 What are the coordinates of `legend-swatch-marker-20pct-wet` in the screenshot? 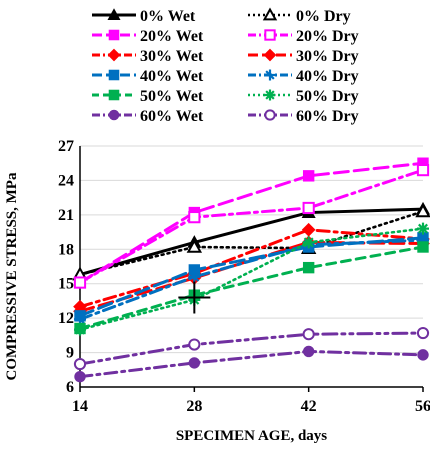 It's located at (114, 35).